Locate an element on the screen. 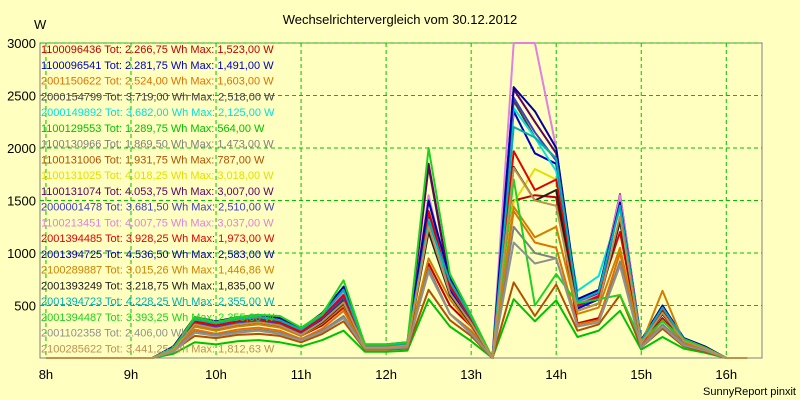 Image resolution: width=800 pixels, height=400 pixels. y-tick-label: 3000 is located at coordinates (21, 43).